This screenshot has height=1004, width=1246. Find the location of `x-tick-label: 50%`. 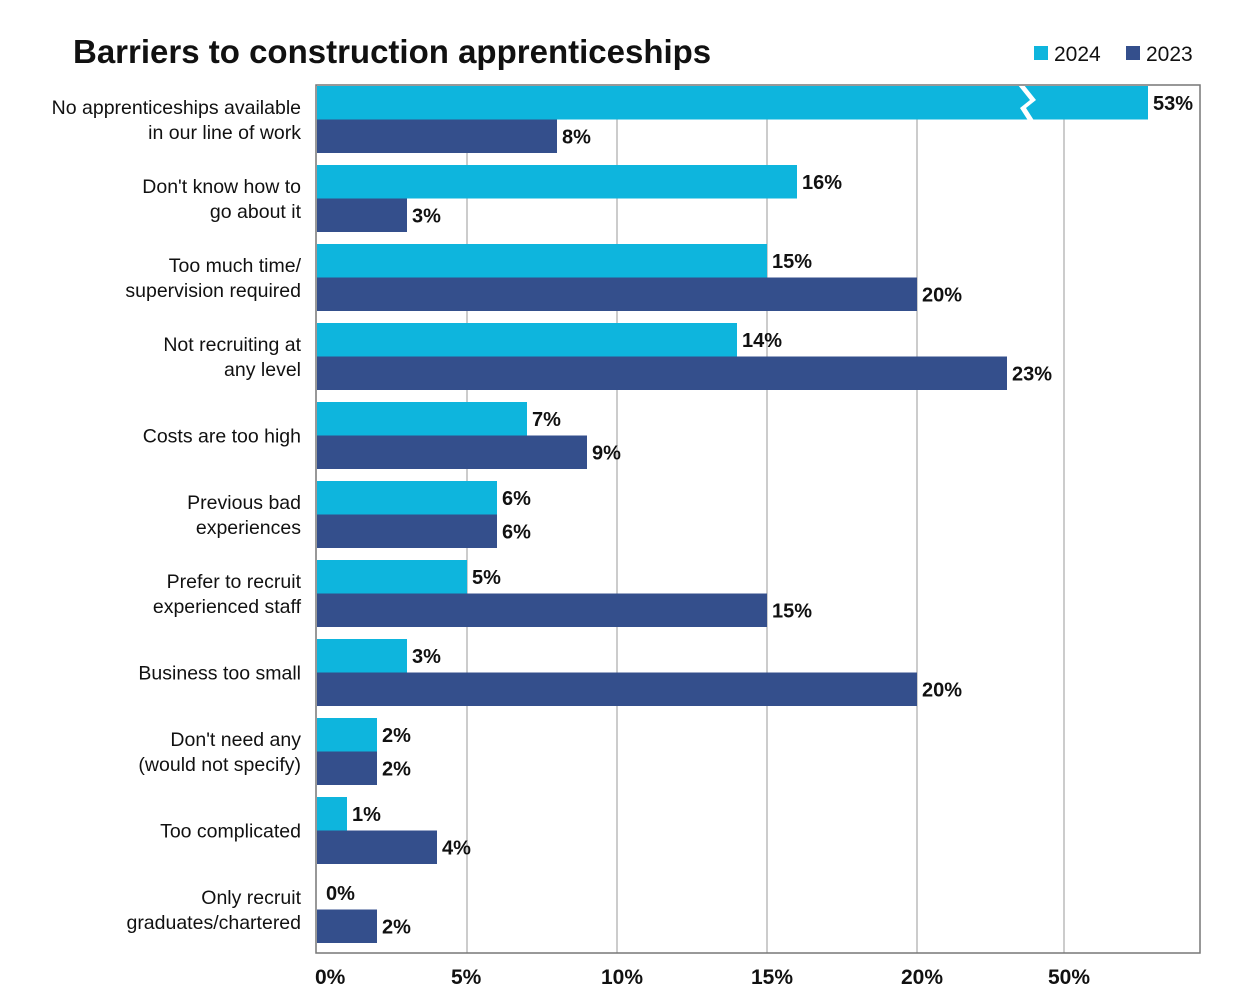

x-tick-label: 50% is located at coordinates (1069, 977).